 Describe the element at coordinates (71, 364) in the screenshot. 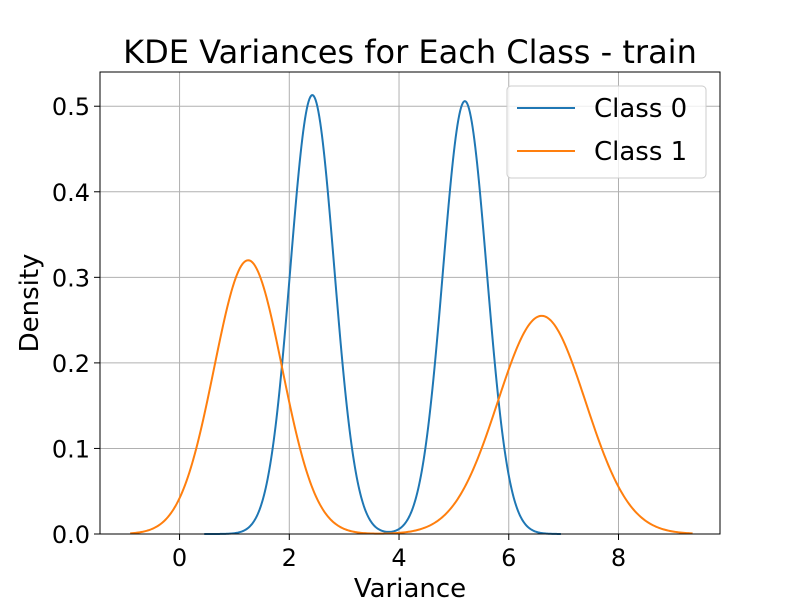

I see `y-tick-label: 0.2` at that location.